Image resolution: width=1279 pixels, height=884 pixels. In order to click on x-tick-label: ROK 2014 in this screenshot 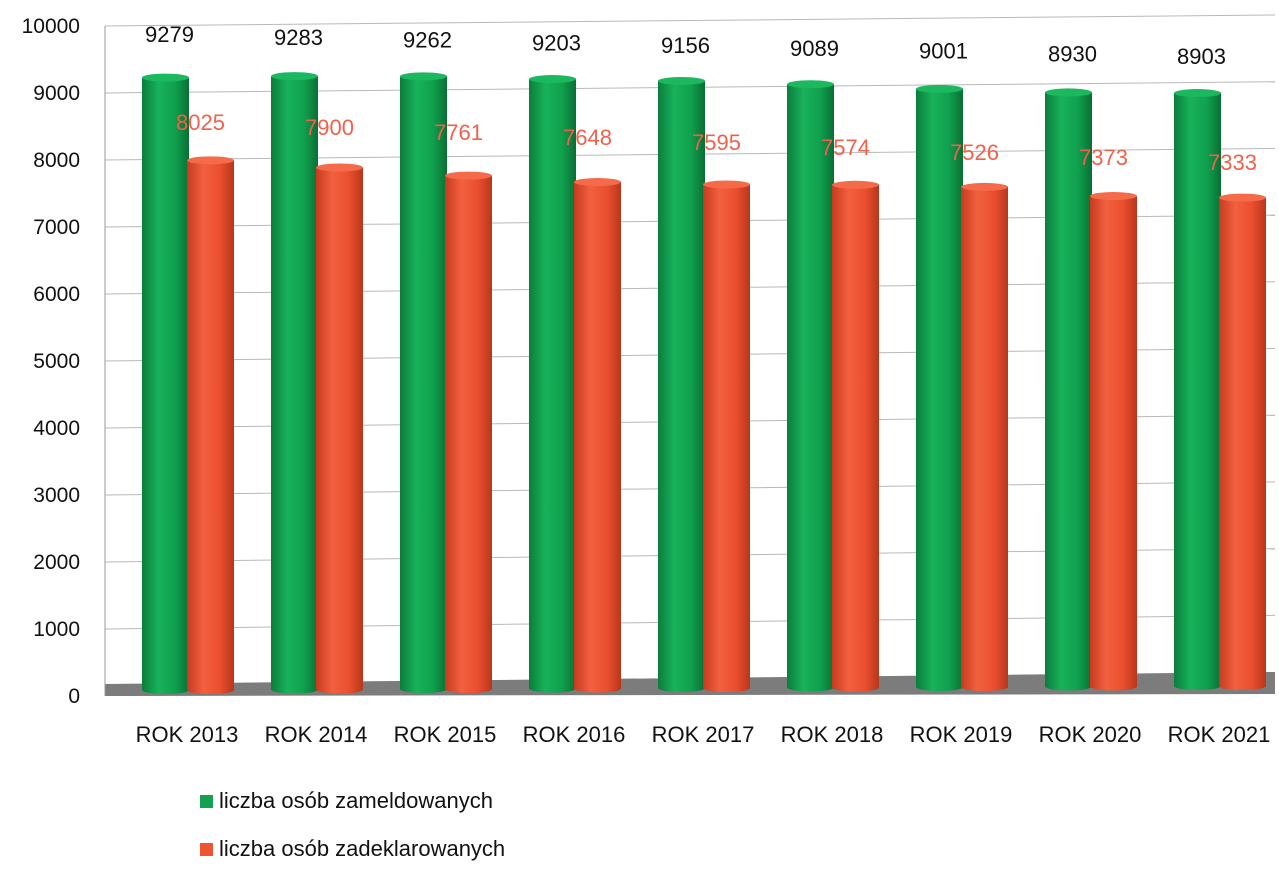, I will do `click(316, 734)`.